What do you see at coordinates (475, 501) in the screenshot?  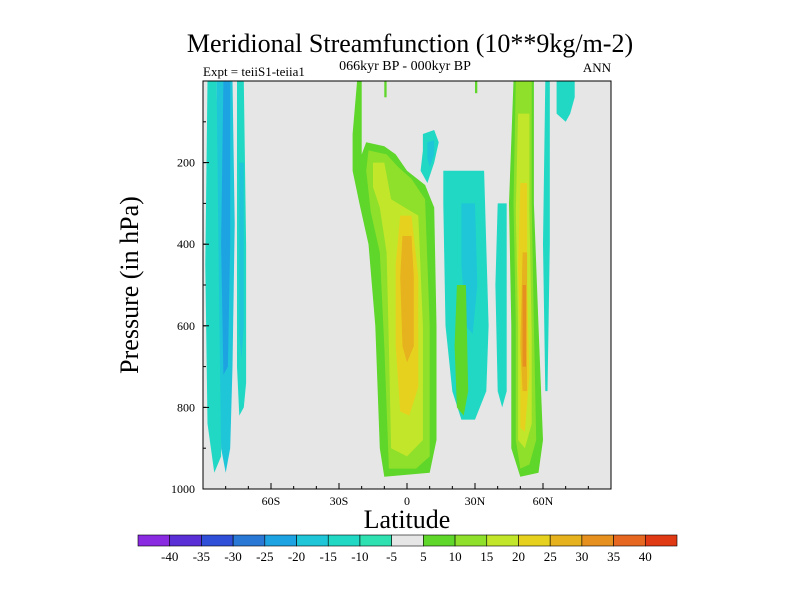 I see `x-tick-label: 30N` at bounding box center [475, 501].